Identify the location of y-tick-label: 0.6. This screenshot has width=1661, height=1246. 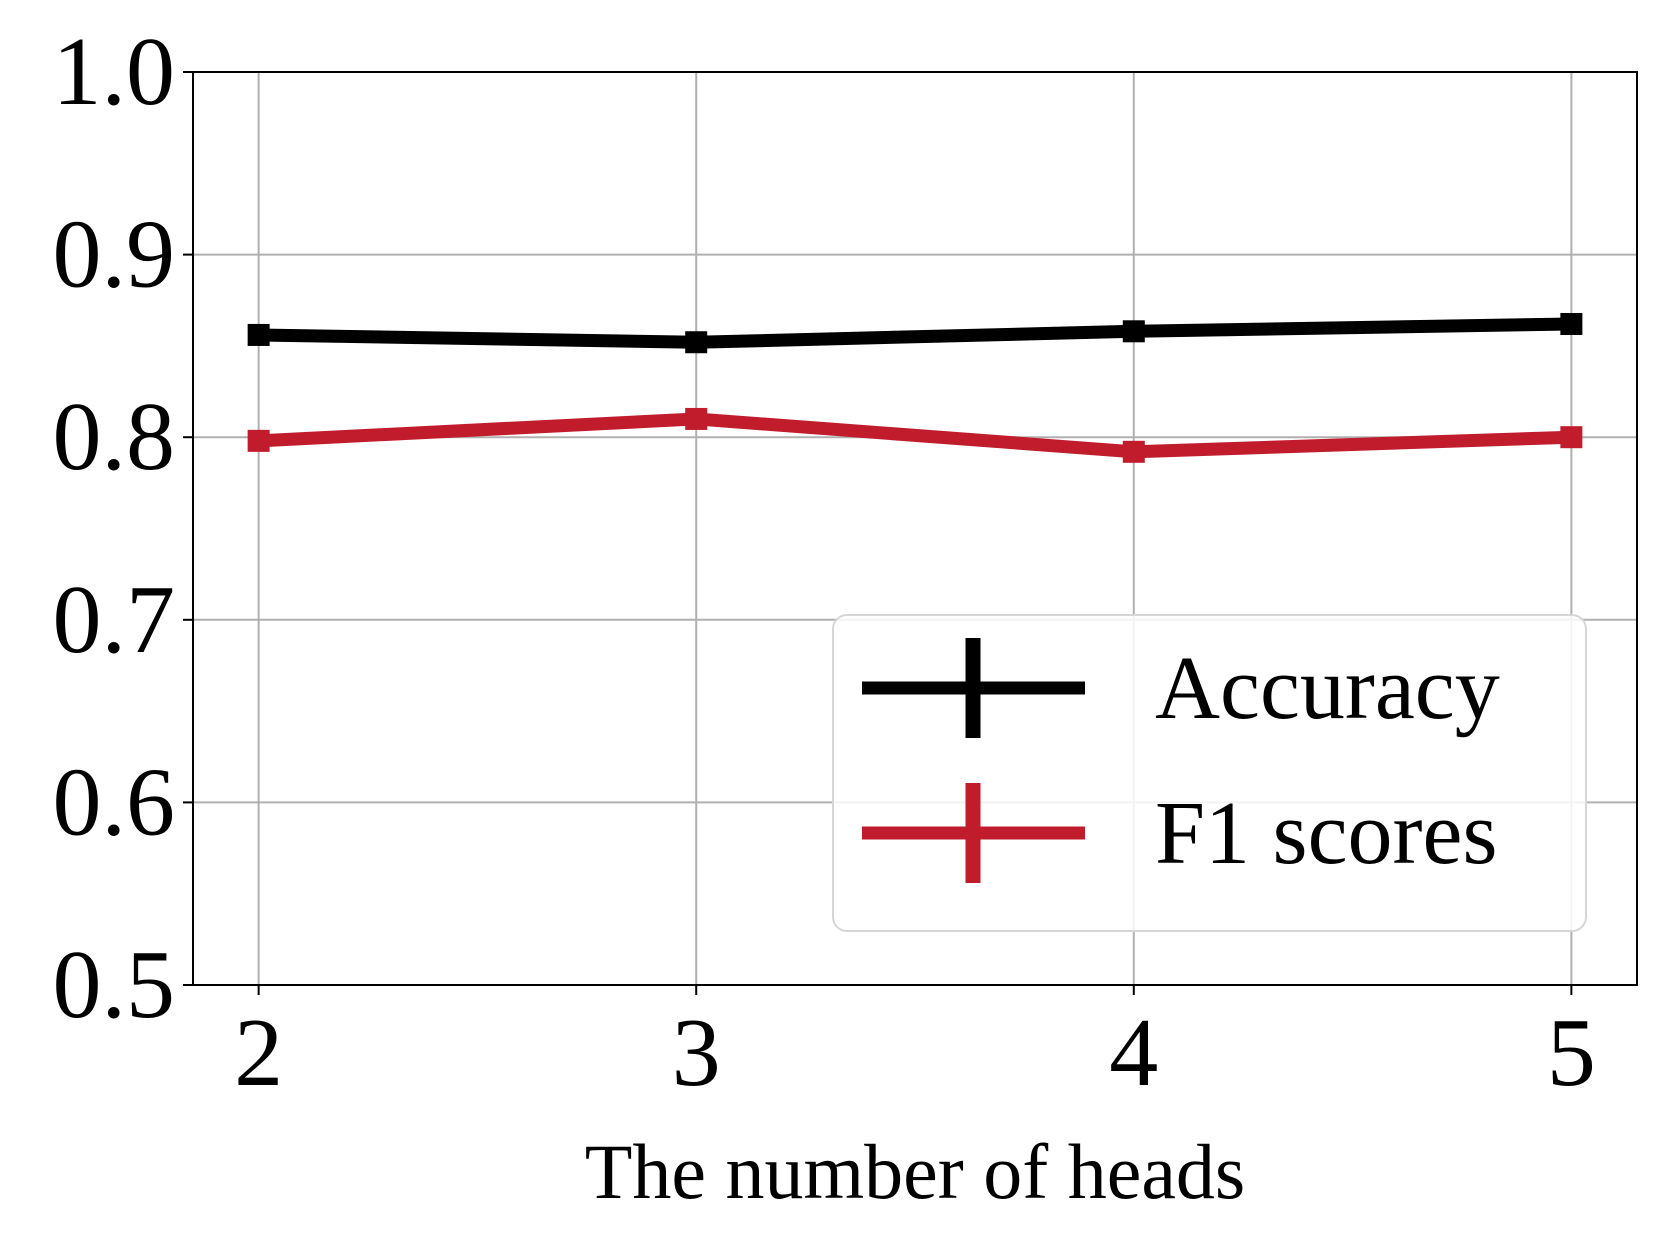
(114, 802).